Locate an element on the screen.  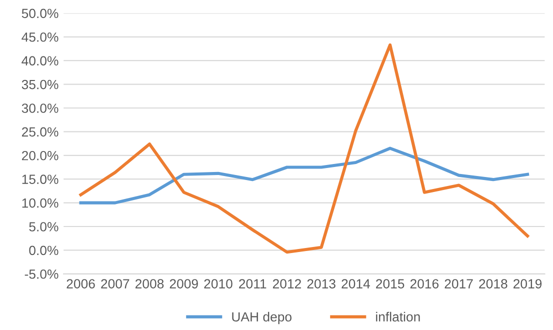
x-tick-label: 2017 is located at coordinates (458, 283).